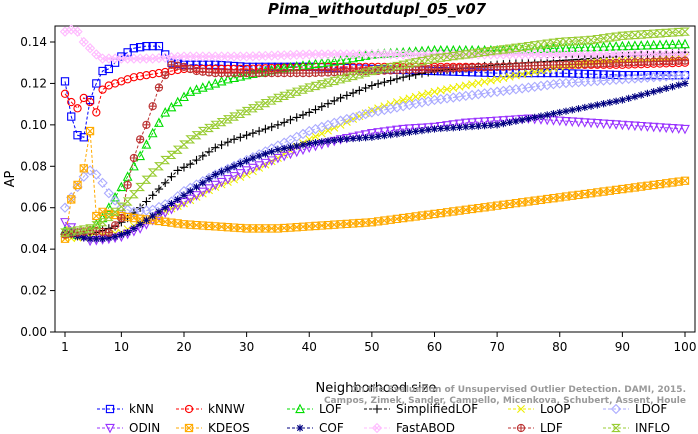 The width and height of the screenshot is (698, 434). Describe the element at coordinates (213, 427) in the screenshot. I see `legend-item-kdeos: KDEOS` at that location.